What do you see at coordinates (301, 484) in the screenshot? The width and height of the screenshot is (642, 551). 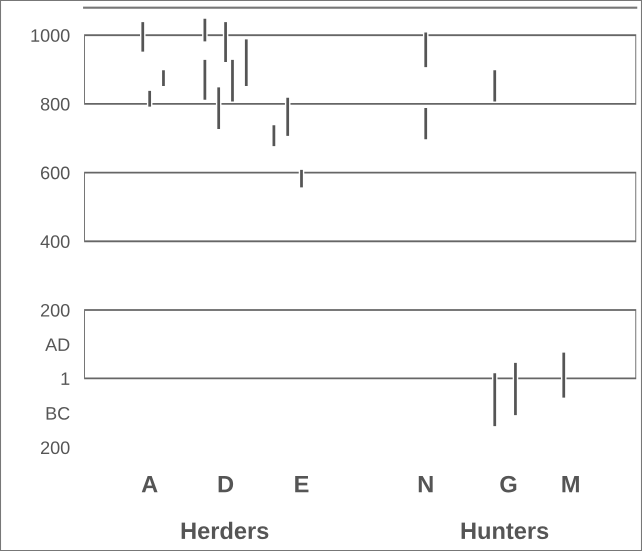 I see `x-tick-label: E` at bounding box center [301, 484].